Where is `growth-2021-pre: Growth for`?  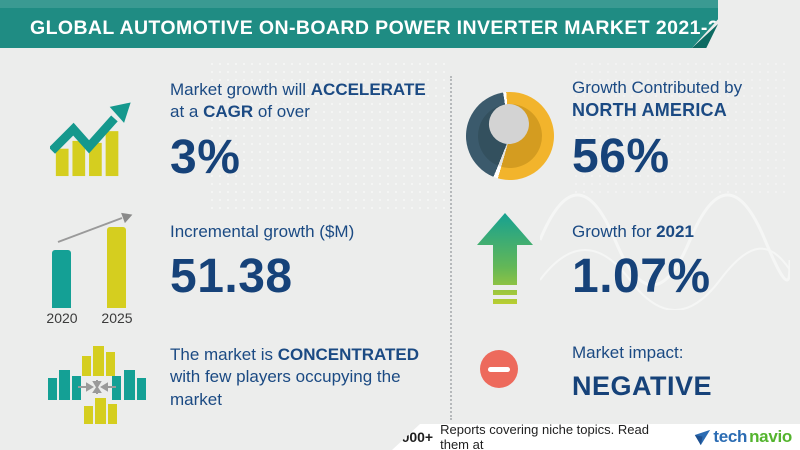
growth-2021-pre: Growth for is located at coordinates (614, 231).